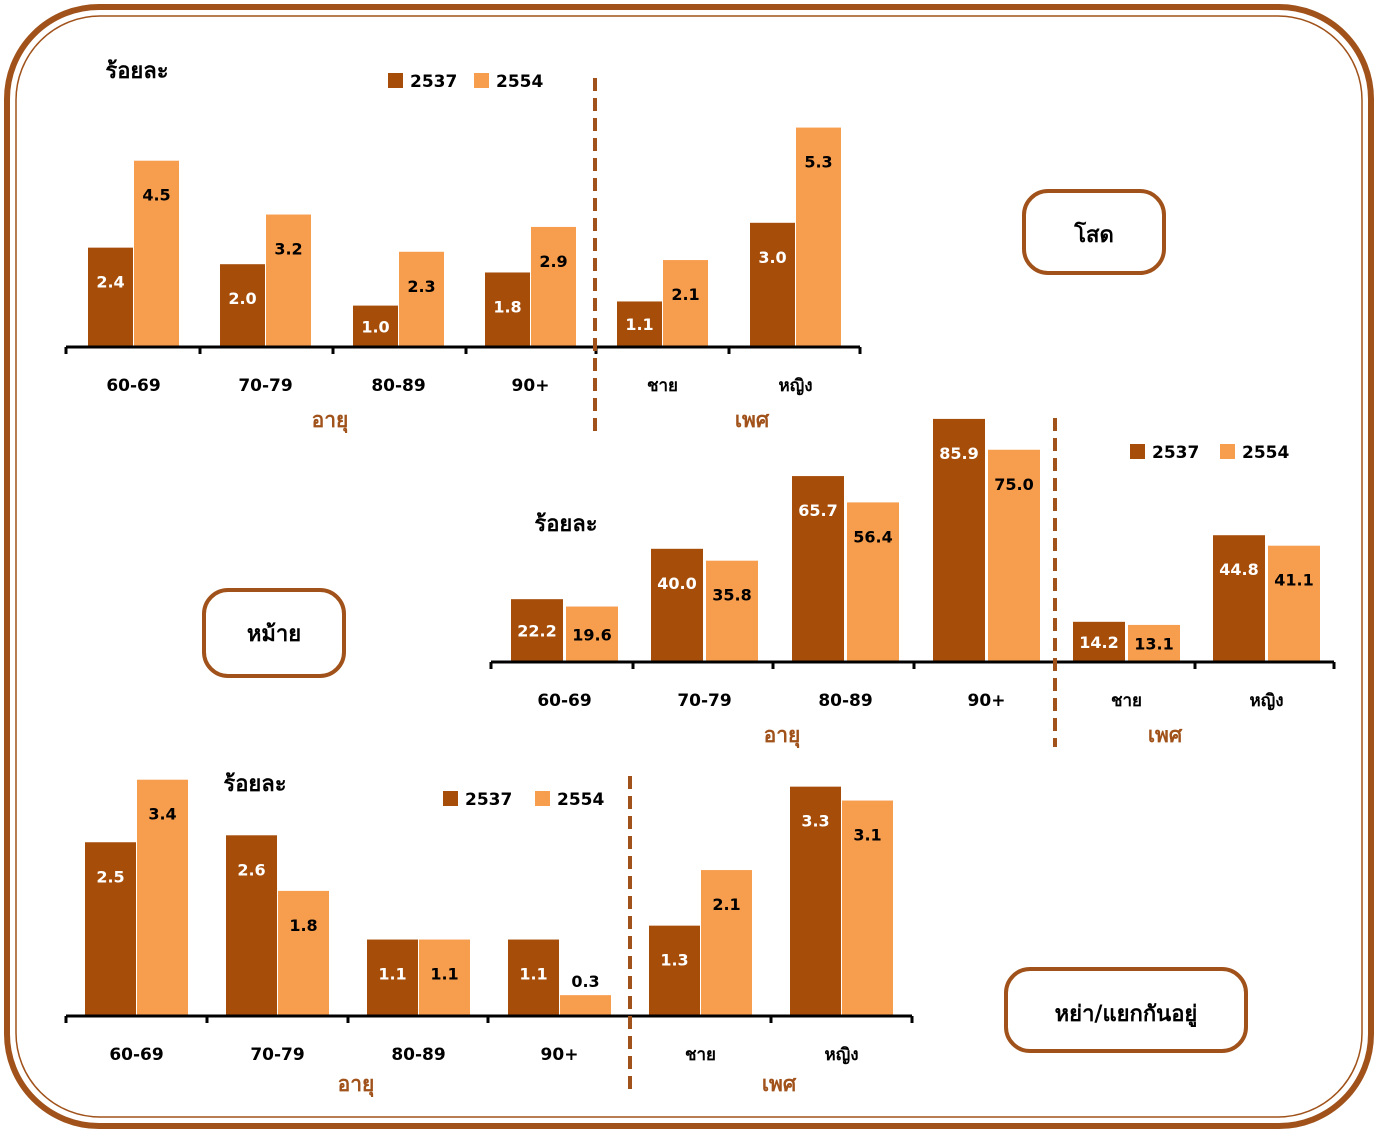  Describe the element at coordinates (818, 162) in the screenshot. I see `value-label-2554-หญิง: 5.3` at that location.